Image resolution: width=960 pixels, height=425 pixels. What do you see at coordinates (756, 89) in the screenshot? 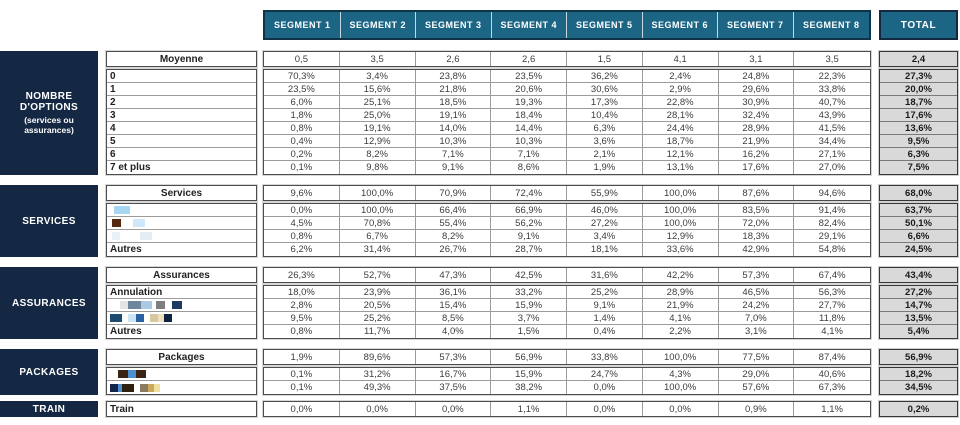
I see `value-cell: 29,6%` at bounding box center [756, 89].